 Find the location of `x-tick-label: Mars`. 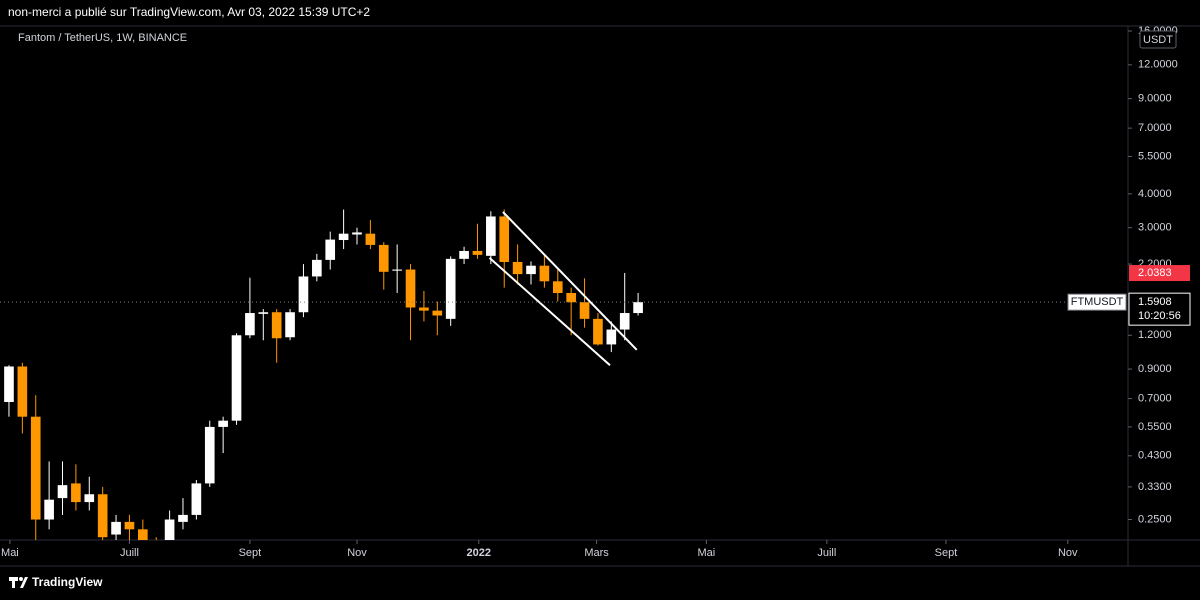

x-tick-label: Mars is located at coordinates (596, 553).